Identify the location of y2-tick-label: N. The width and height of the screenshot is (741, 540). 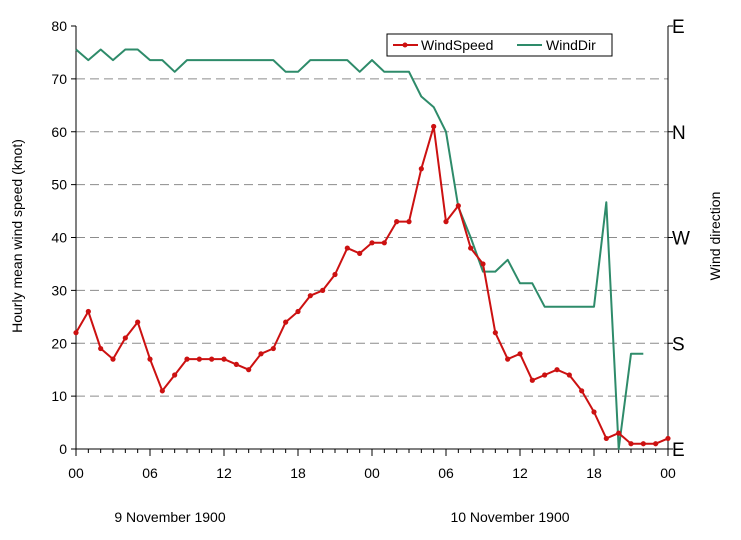
(679, 133).